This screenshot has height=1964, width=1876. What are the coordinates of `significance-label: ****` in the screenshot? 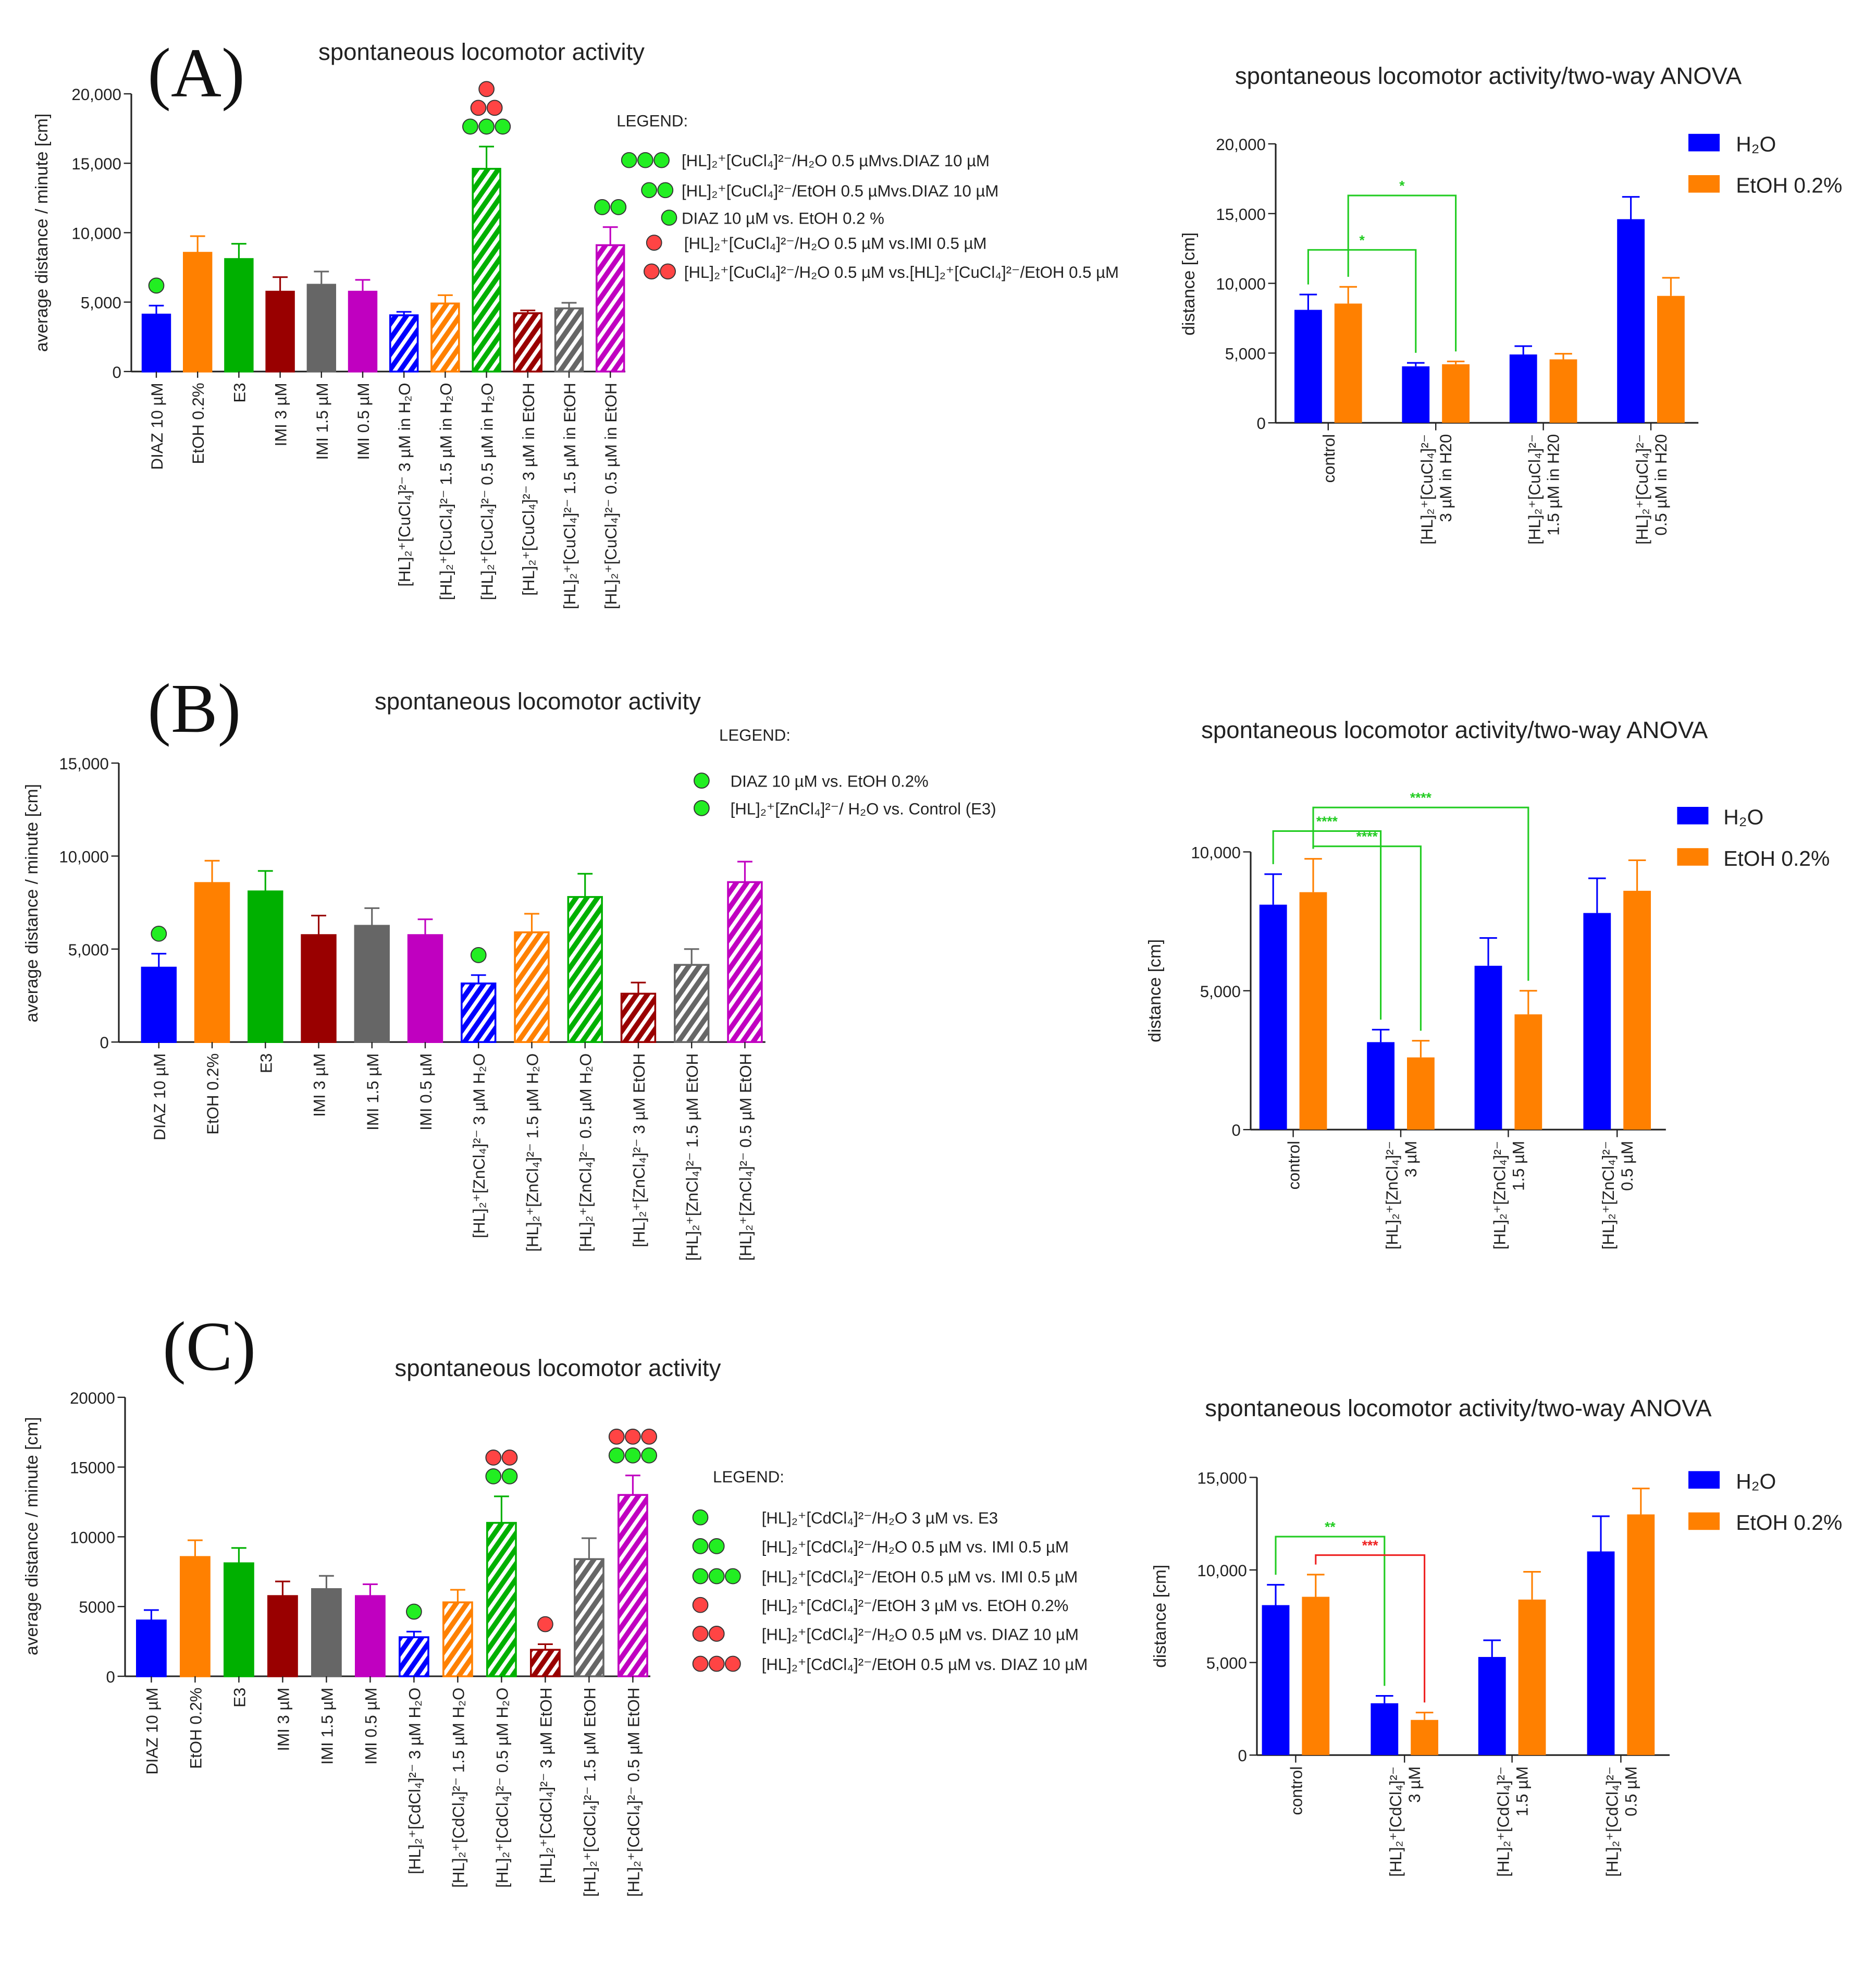 It's located at (1327, 821).